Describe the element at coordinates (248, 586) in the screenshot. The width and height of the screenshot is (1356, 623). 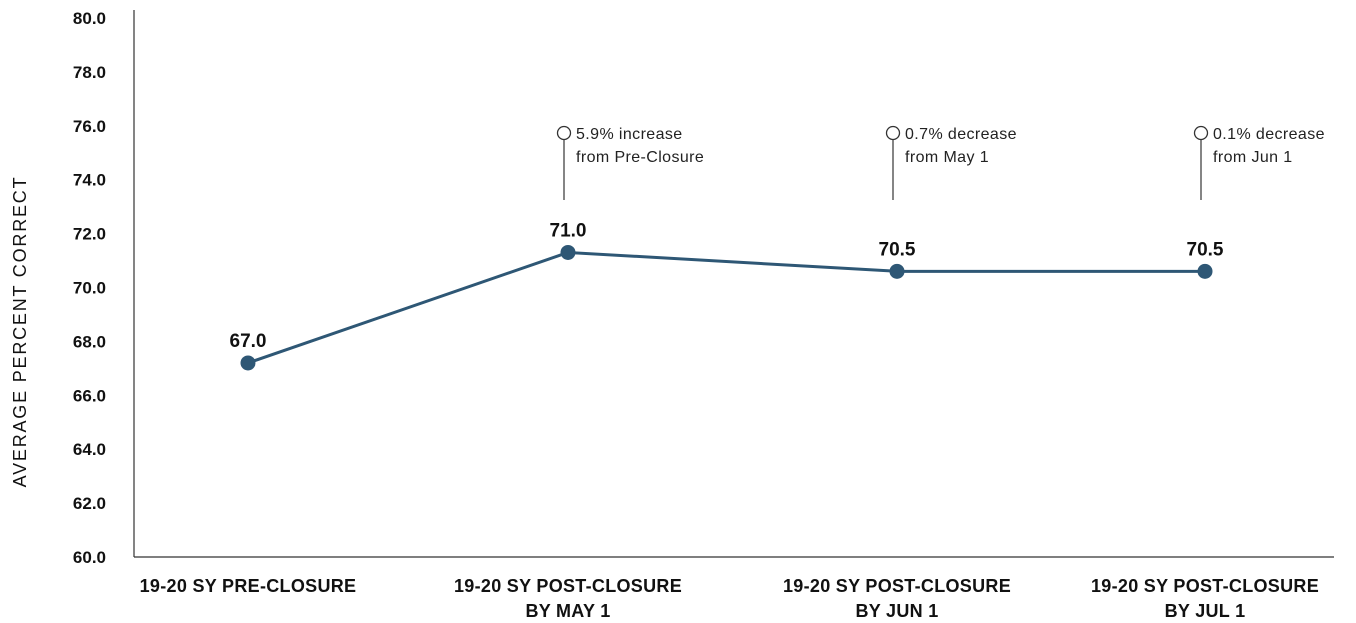
I see `x-tick-label: 19-20 SY PRE-CLOSURE` at that location.